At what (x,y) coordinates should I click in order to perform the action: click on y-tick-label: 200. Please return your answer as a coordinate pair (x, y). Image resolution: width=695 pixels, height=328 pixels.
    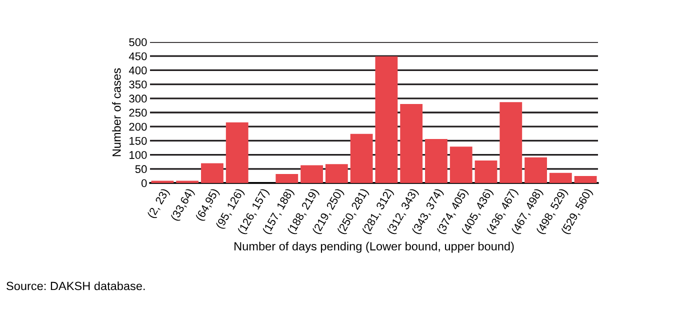
    Looking at the image, I should click on (138, 126).